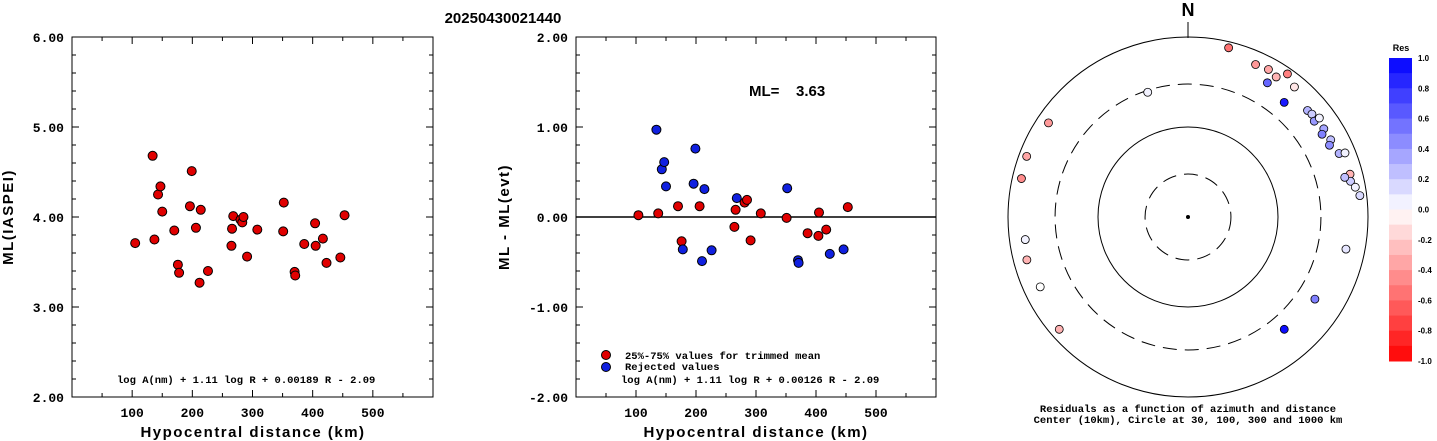 Image resolution: width=1437 pixels, height=441 pixels. What do you see at coordinates (636, 413) in the screenshot?
I see `x-tick-label: 100` at bounding box center [636, 413].